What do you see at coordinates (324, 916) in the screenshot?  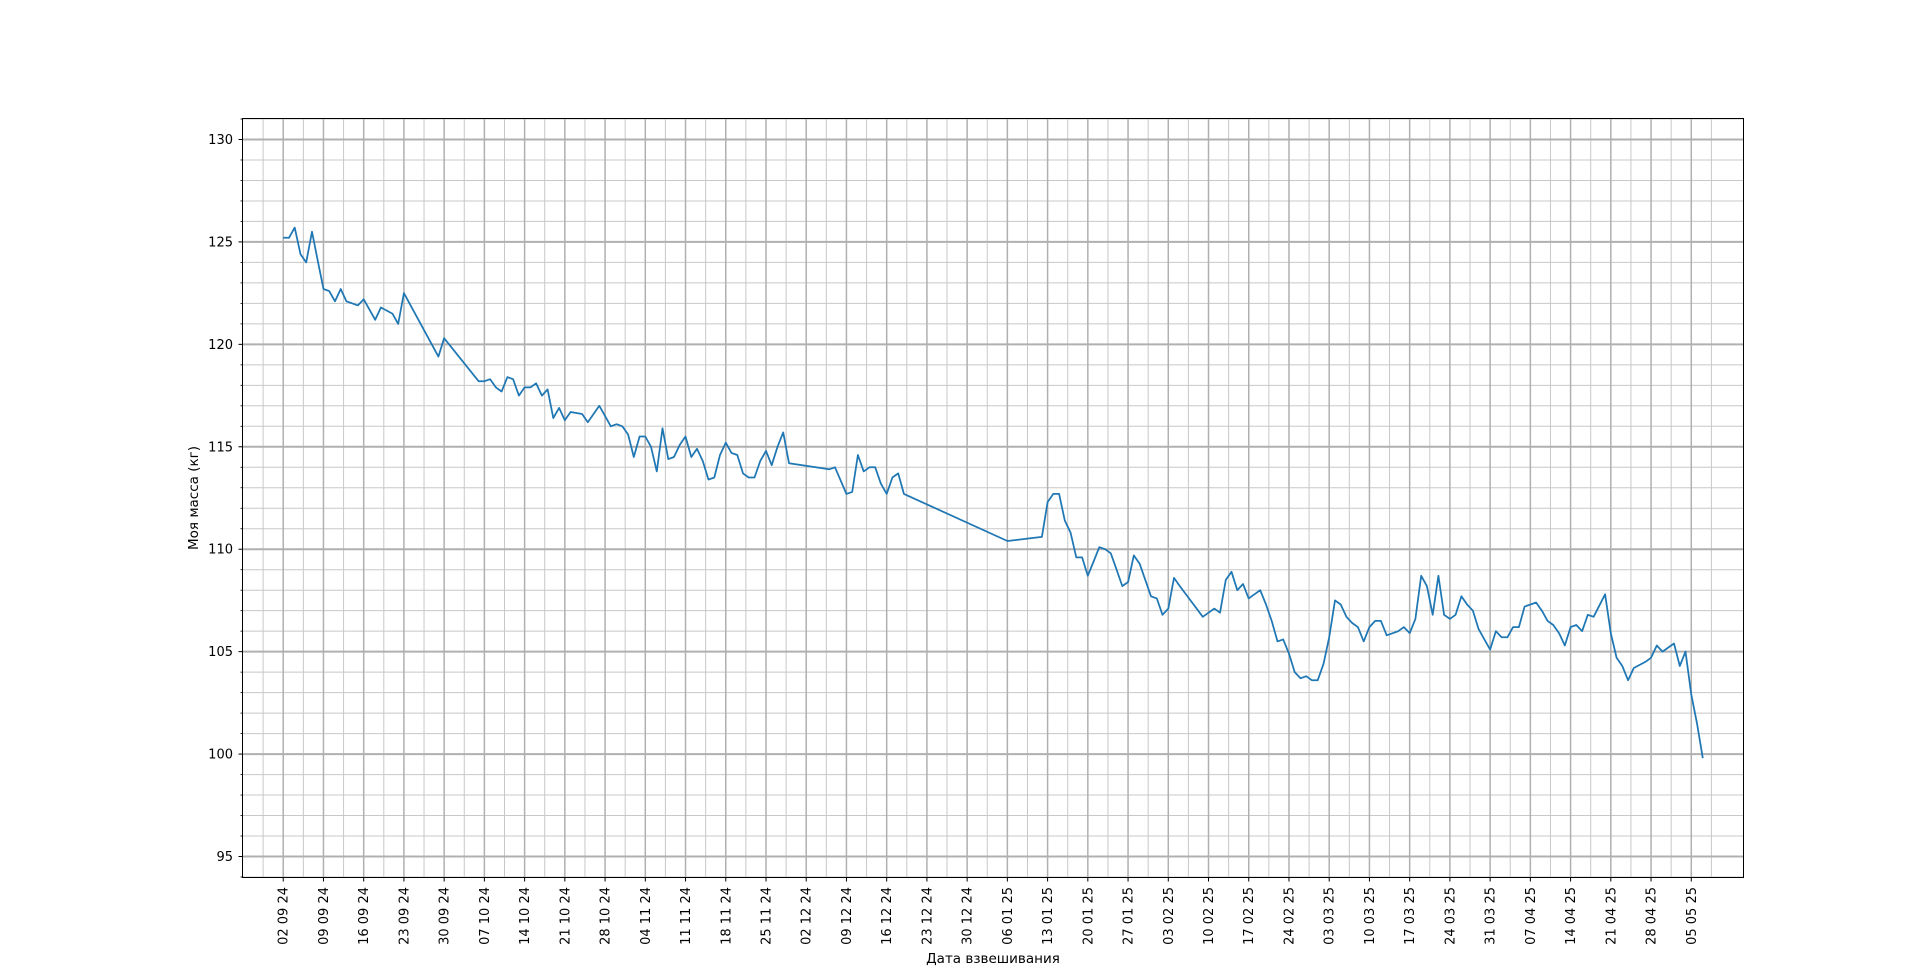 I see `x-tick-label: 09 09 24` at bounding box center [324, 916].